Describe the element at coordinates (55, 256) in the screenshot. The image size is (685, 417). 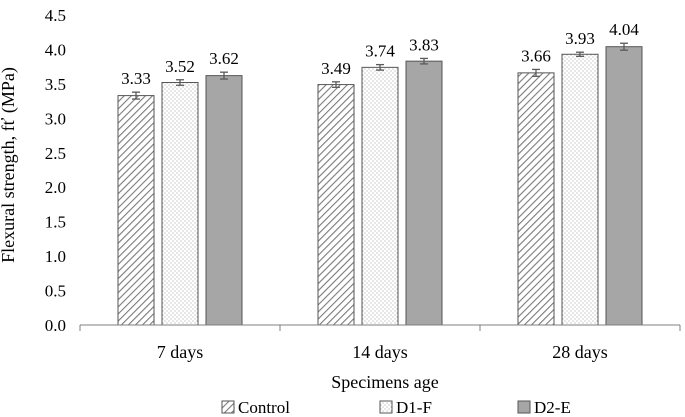
I see `y-tick-label: 1.0` at that location.